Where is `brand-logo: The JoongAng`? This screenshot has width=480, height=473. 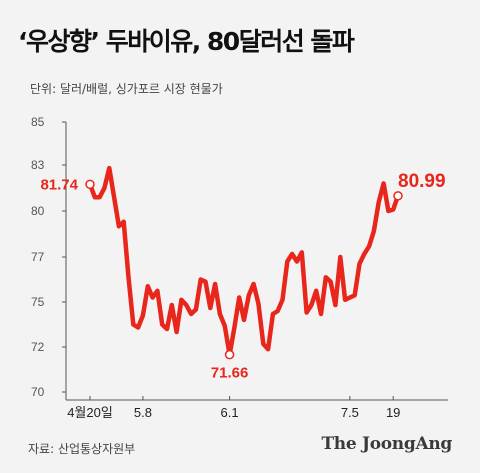
brand-logo: The JoongAng is located at coordinates (386, 444).